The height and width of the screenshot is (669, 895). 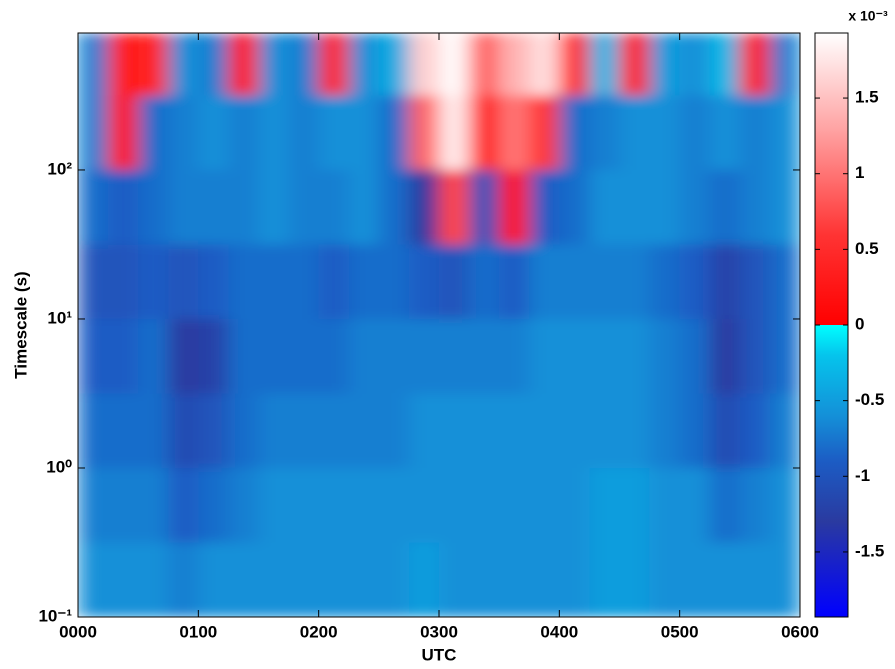 I want to click on colorbar-tick-label: 0.5, so click(x=867, y=248).